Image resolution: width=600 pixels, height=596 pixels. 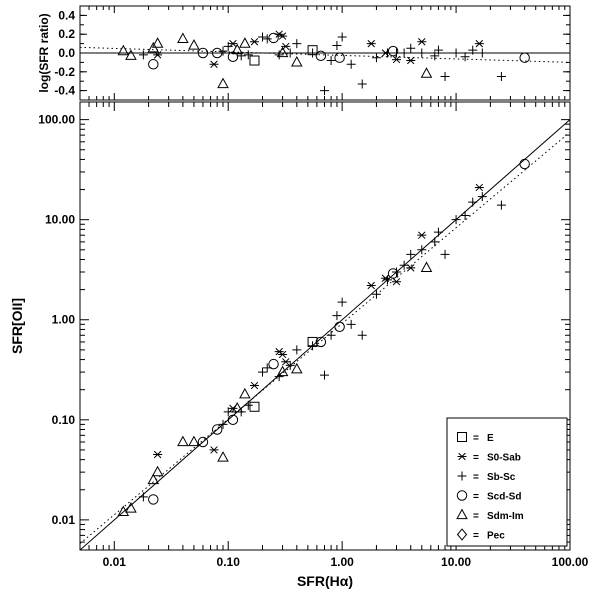 What do you see at coordinates (64, 320) in the screenshot?
I see `y-tick-label: 1.00` at bounding box center [64, 320].